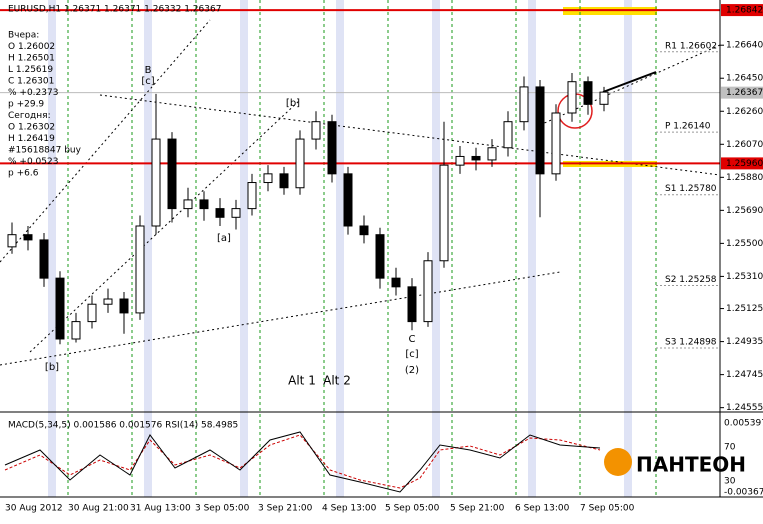 The width and height of the screenshot is (763, 524). What do you see at coordinates (691, 280) in the screenshot?
I see `pivot-label: S2 1.25258` at bounding box center [691, 280].